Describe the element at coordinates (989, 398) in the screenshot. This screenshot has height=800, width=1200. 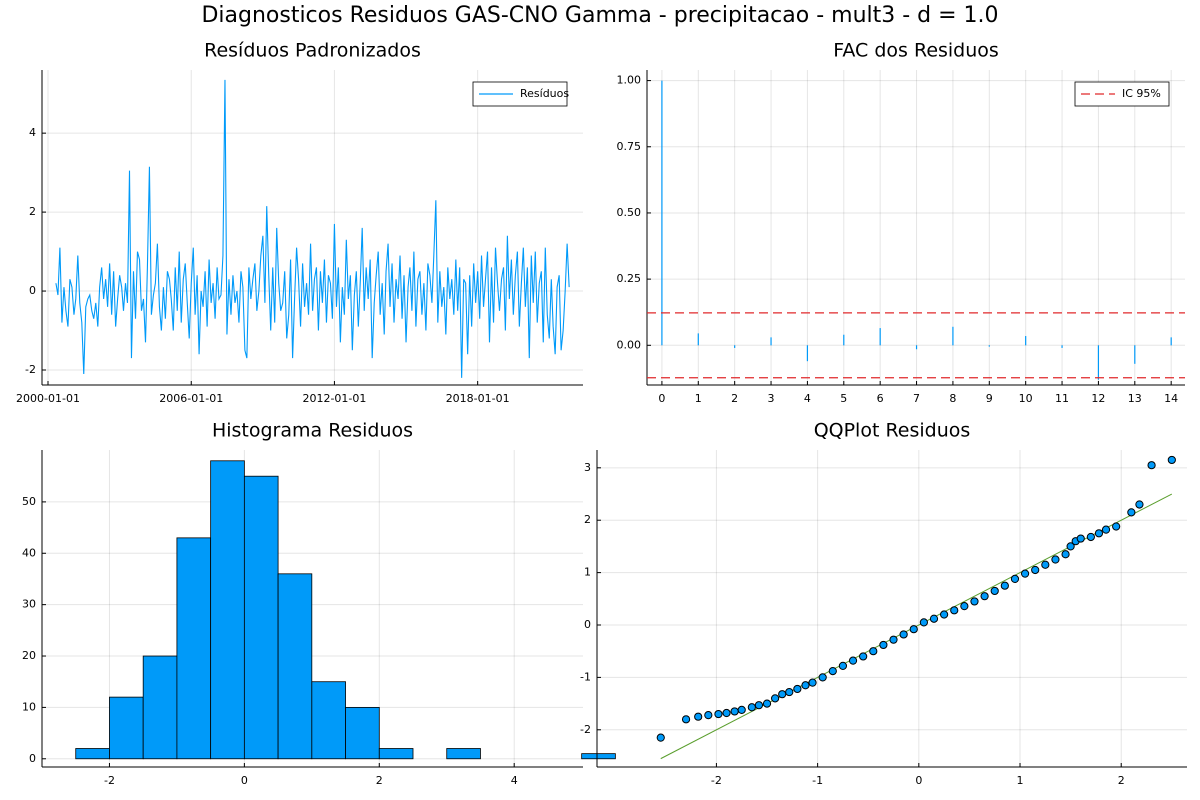
I see `x-tick-label: 9` at that location.